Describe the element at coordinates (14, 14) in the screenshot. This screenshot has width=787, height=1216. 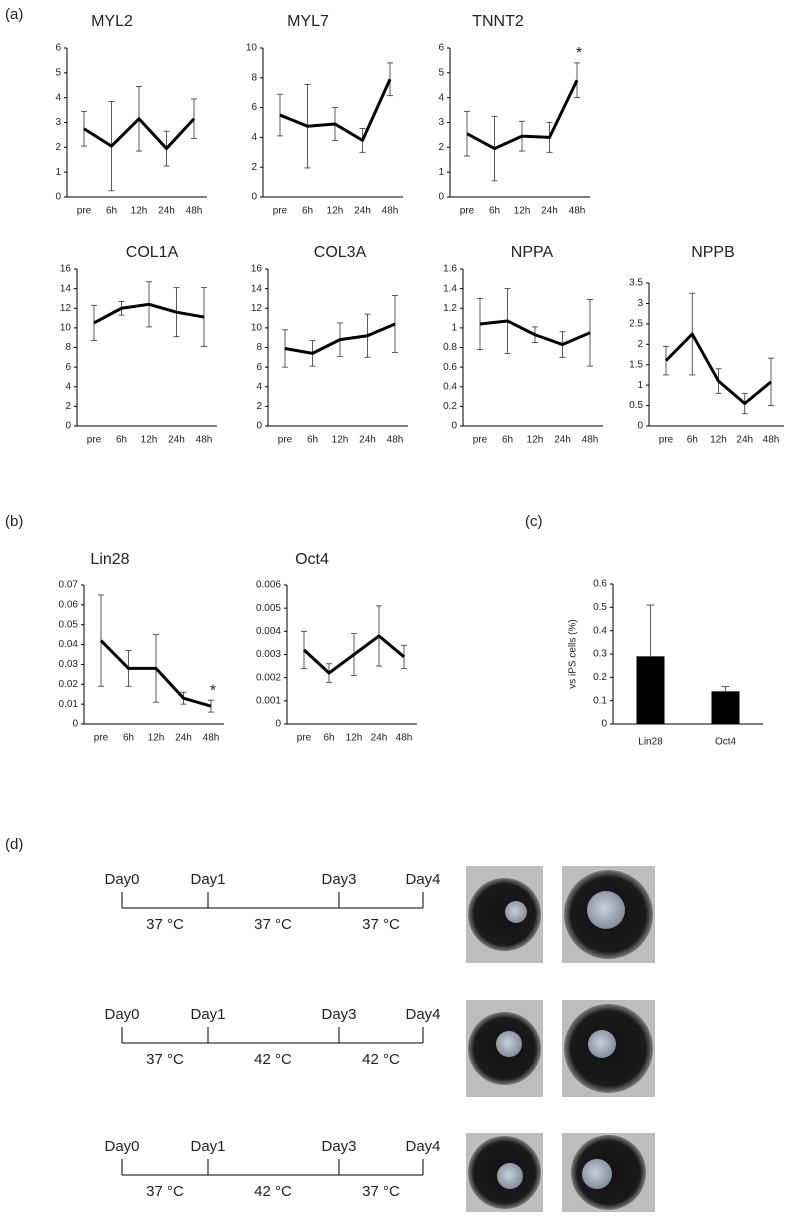
I see `panel-label: (a)` at that location.